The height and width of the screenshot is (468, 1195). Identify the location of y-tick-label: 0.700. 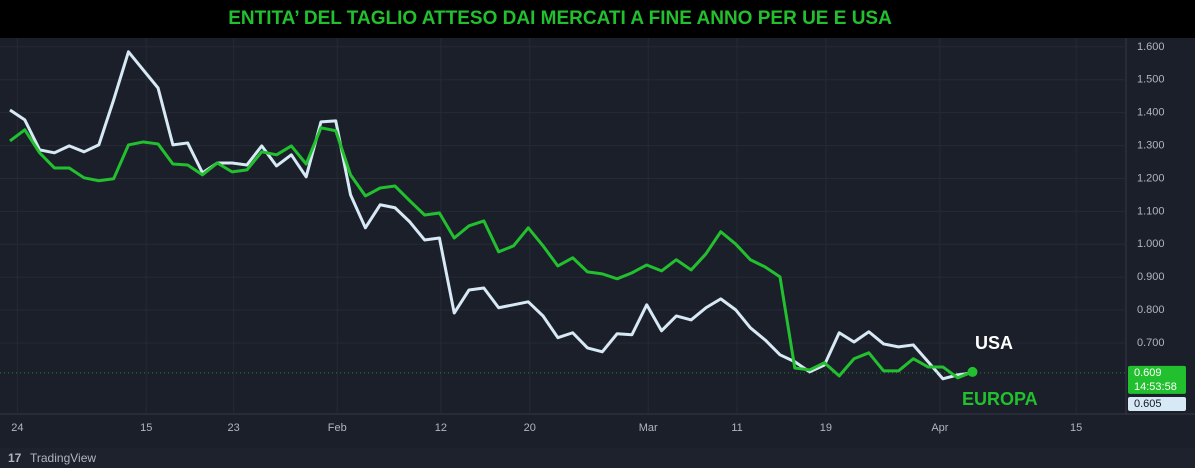
(1151, 343).